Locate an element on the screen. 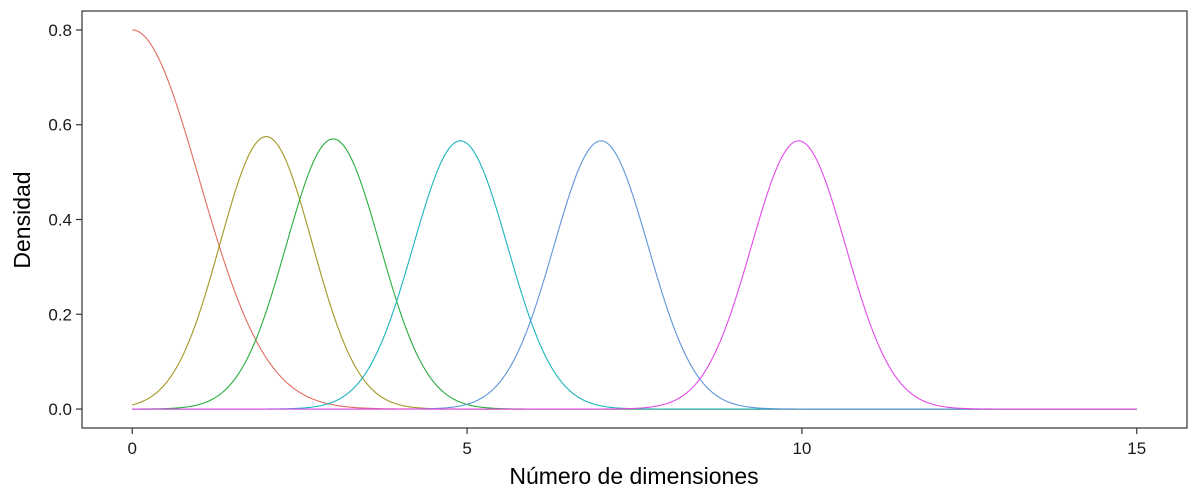 The width and height of the screenshot is (1200, 500). y-tick-label: 0.4 is located at coordinates (60, 220).